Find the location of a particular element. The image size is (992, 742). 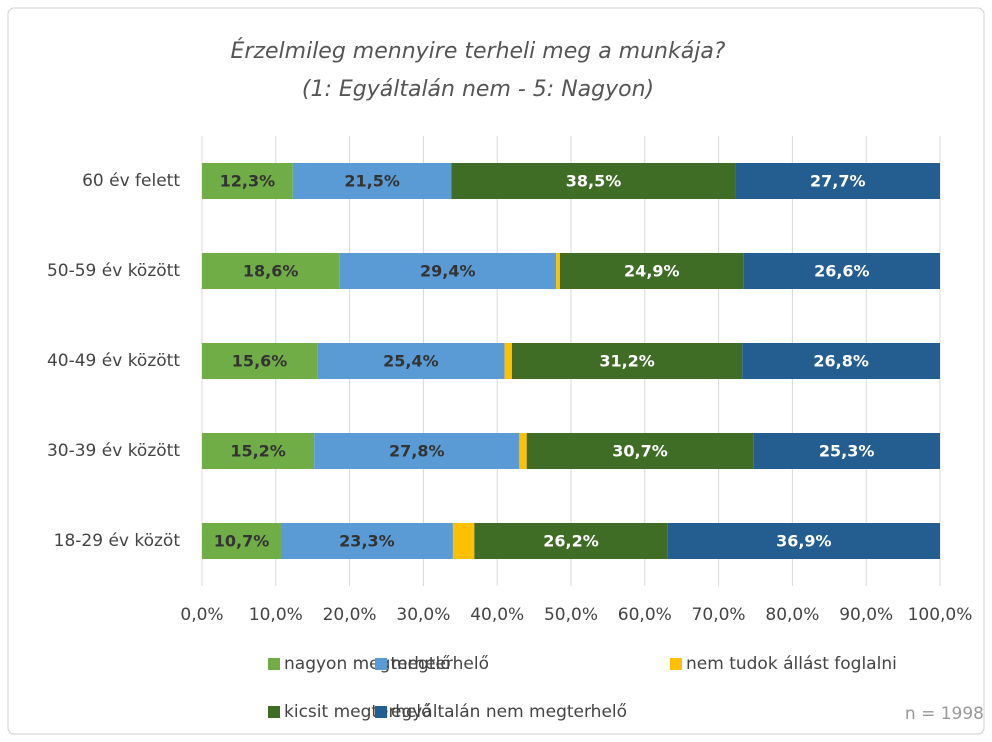

y-tick-label: 50-59 év között is located at coordinates (113, 271).